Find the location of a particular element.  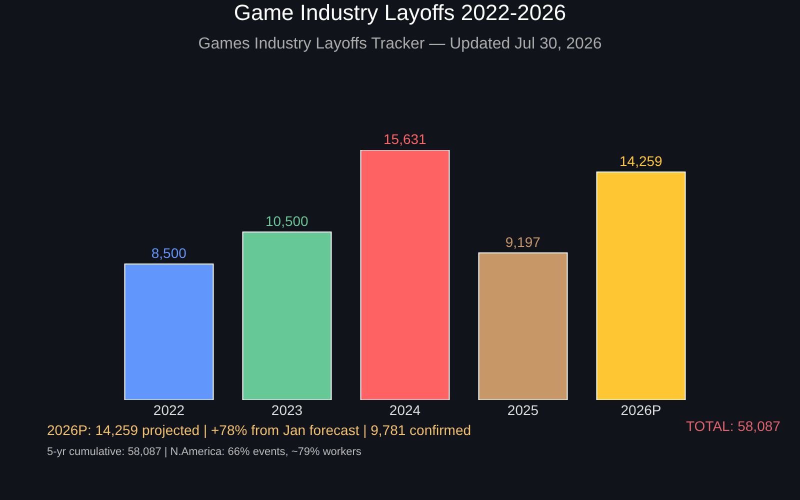

x-tick-label: 2022 is located at coordinates (169, 410).